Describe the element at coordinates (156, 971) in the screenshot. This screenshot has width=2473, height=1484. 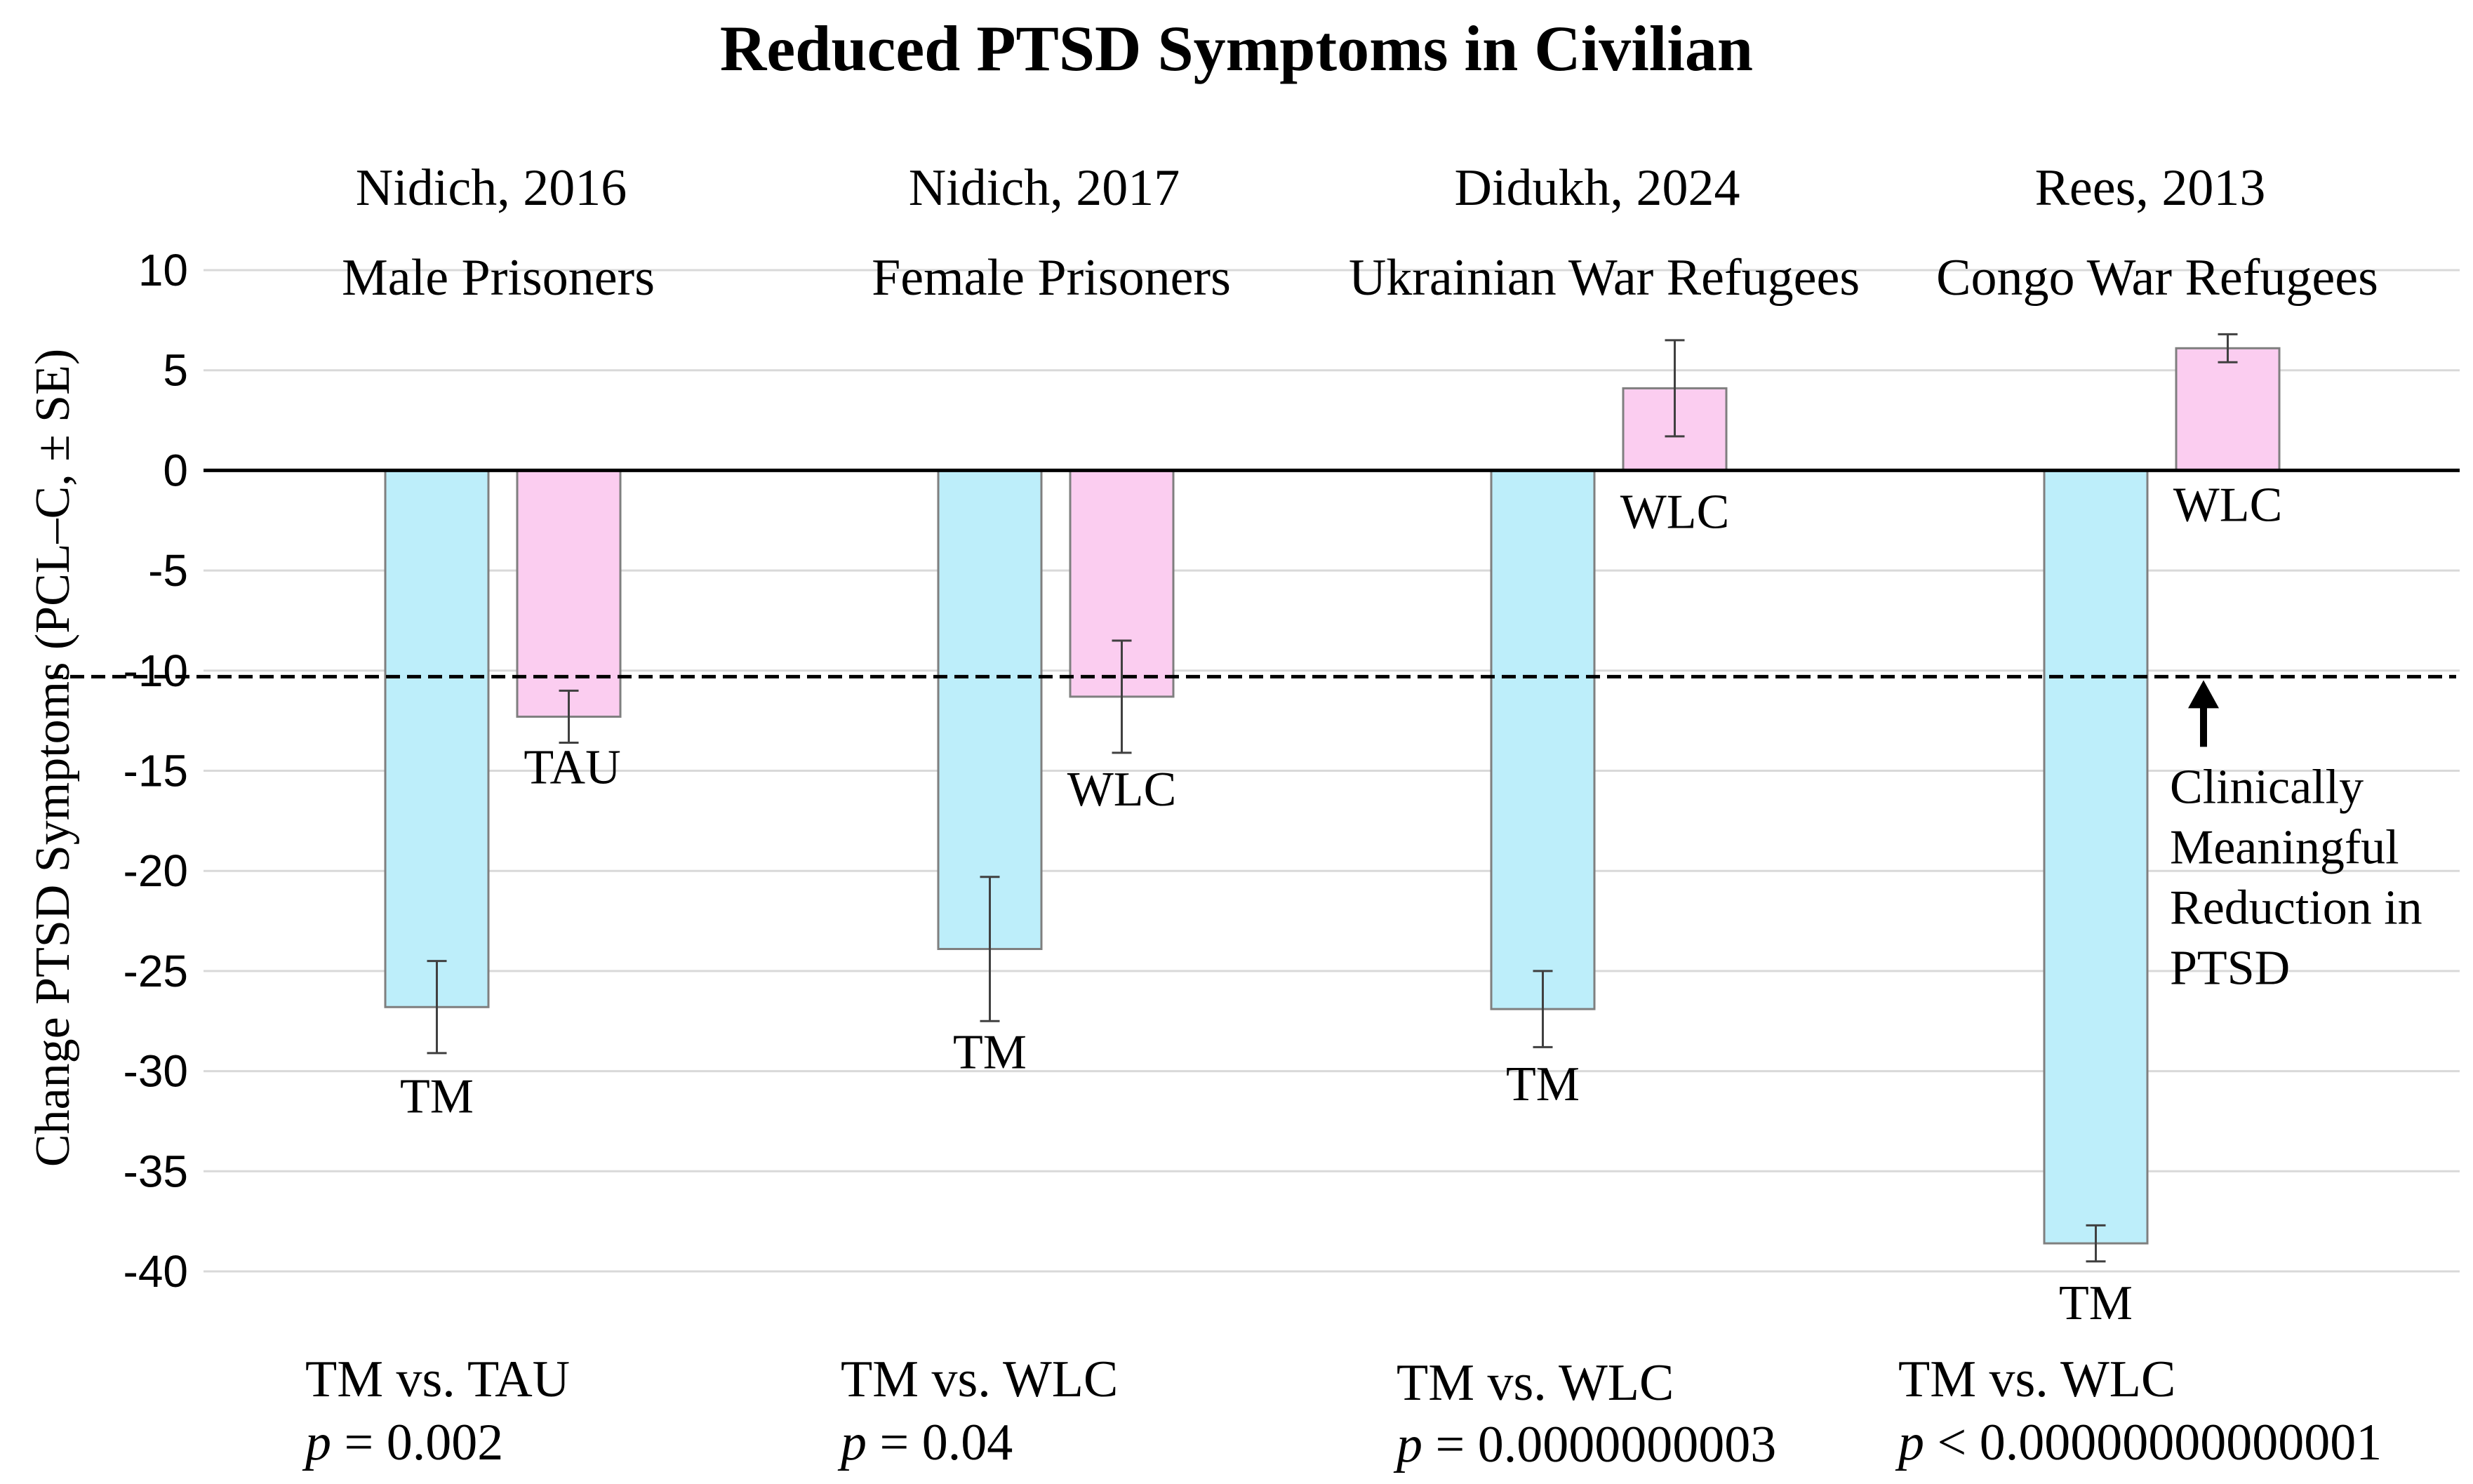
I see `y-tick-label: -25` at that location.